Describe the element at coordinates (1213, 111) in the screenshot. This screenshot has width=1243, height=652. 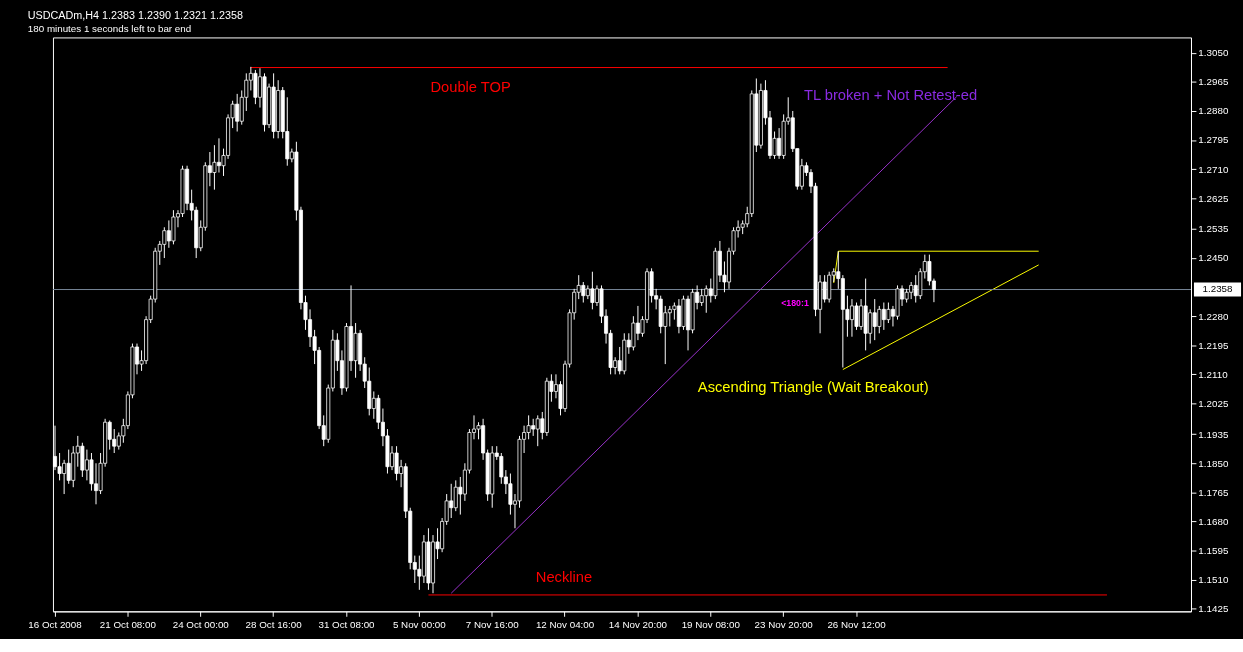
I see `y-tick-label: 1.2880` at that location.